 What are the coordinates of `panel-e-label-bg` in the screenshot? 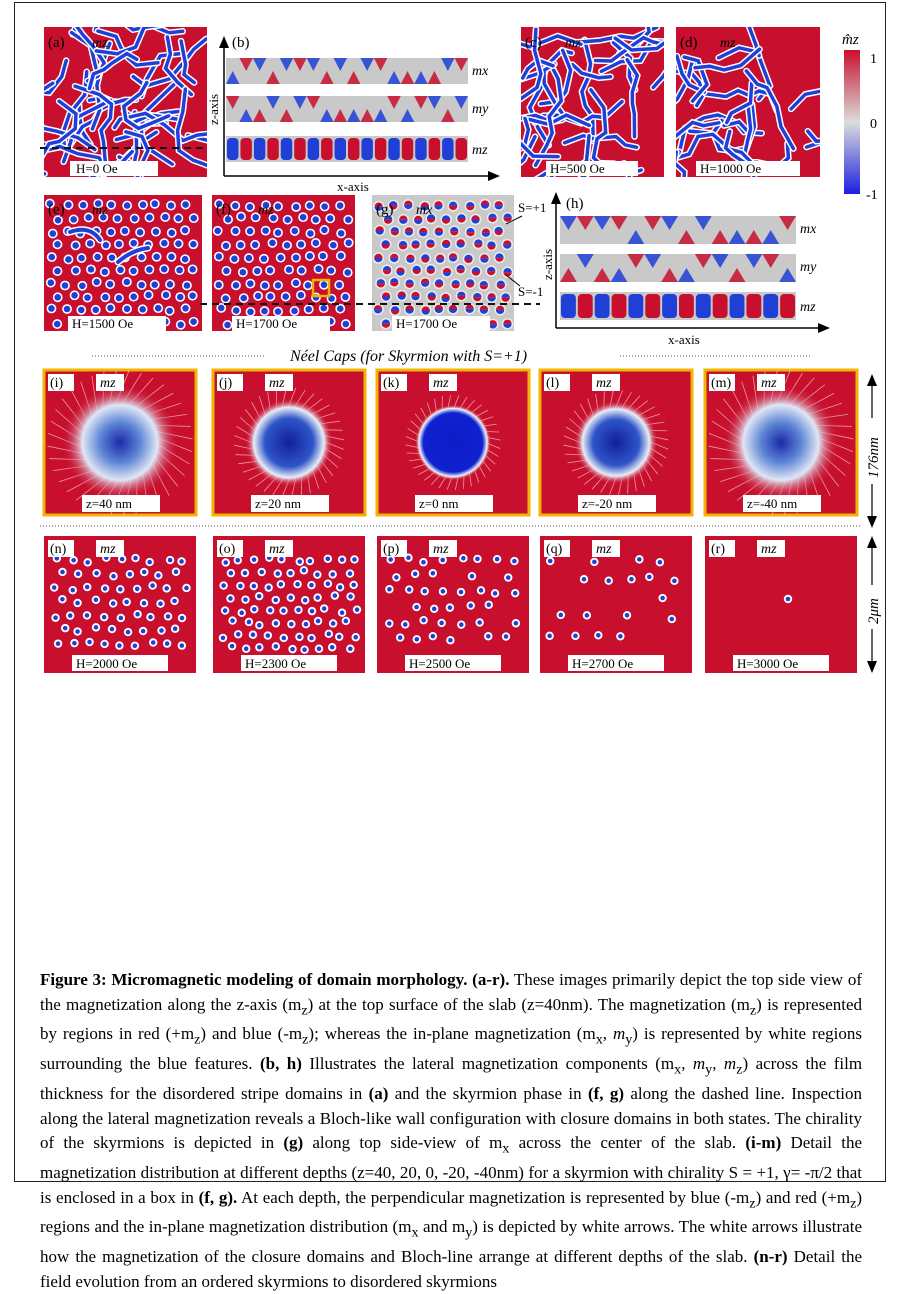 It's located at (117, 323).